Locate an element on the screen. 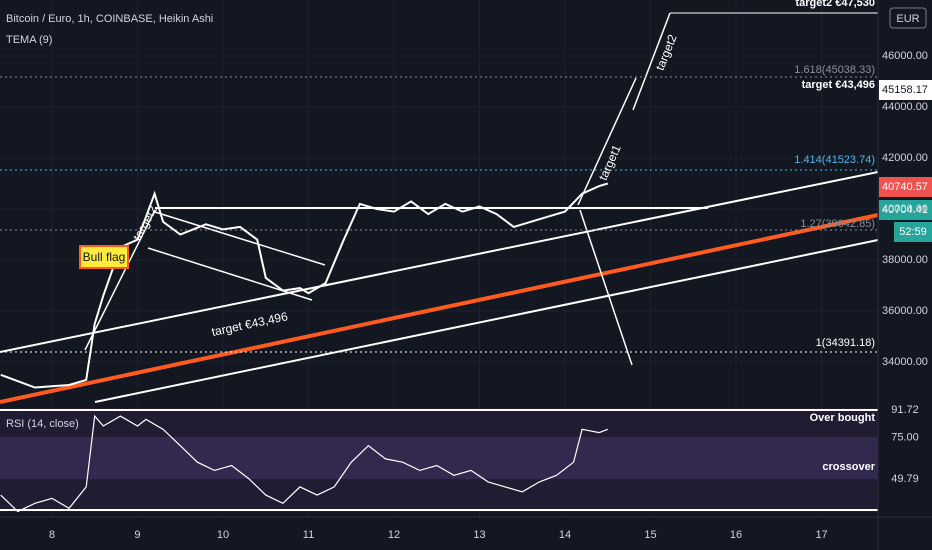  annotation: target €43,496 is located at coordinates (838, 85).